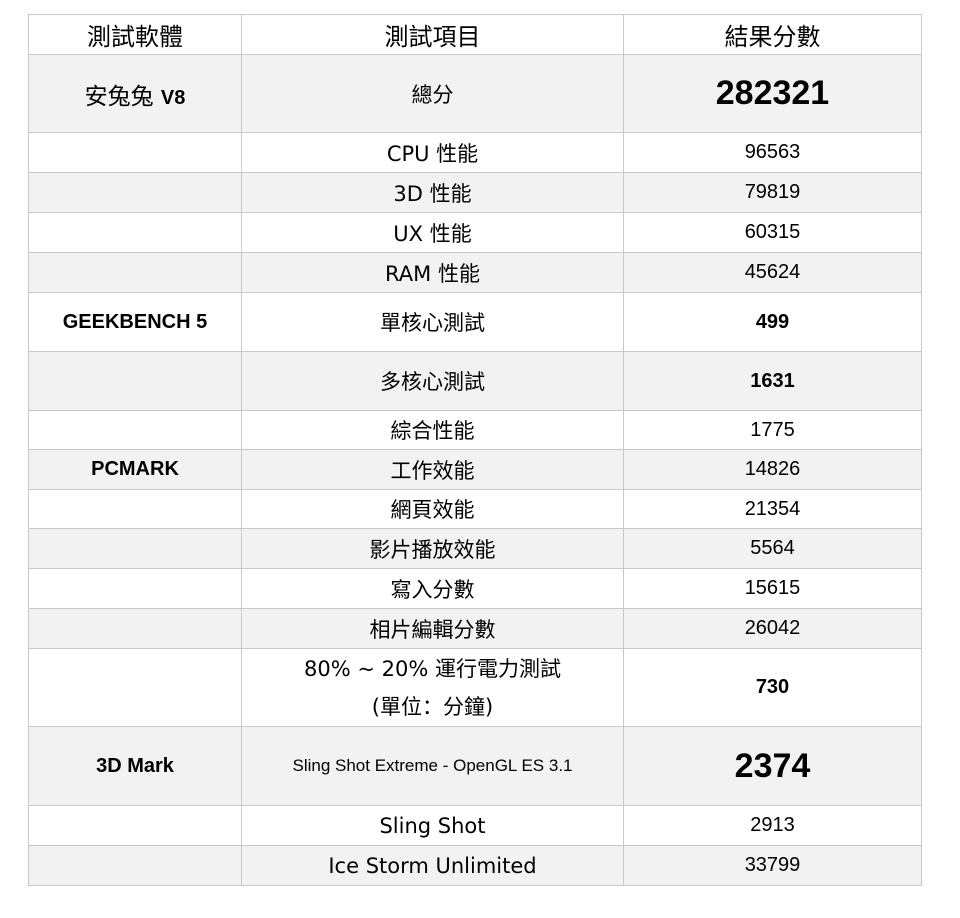 This screenshot has width=960, height=918. Describe the element at coordinates (432, 825) in the screenshot. I see `item-cell: Sling Shot` at that location.